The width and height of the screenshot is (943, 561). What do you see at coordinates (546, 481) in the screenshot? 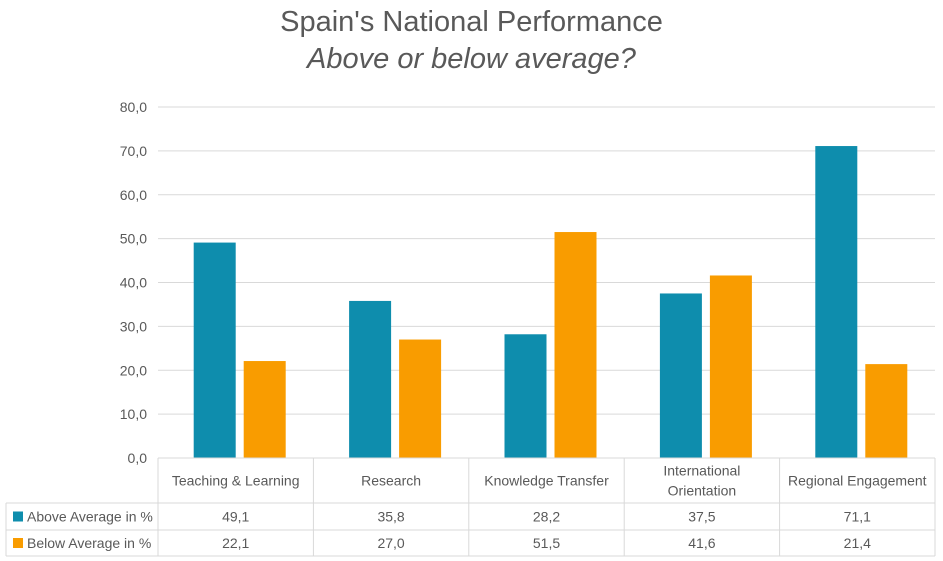
I see `x-tick-label: Knowledge Transfer` at bounding box center [546, 481].